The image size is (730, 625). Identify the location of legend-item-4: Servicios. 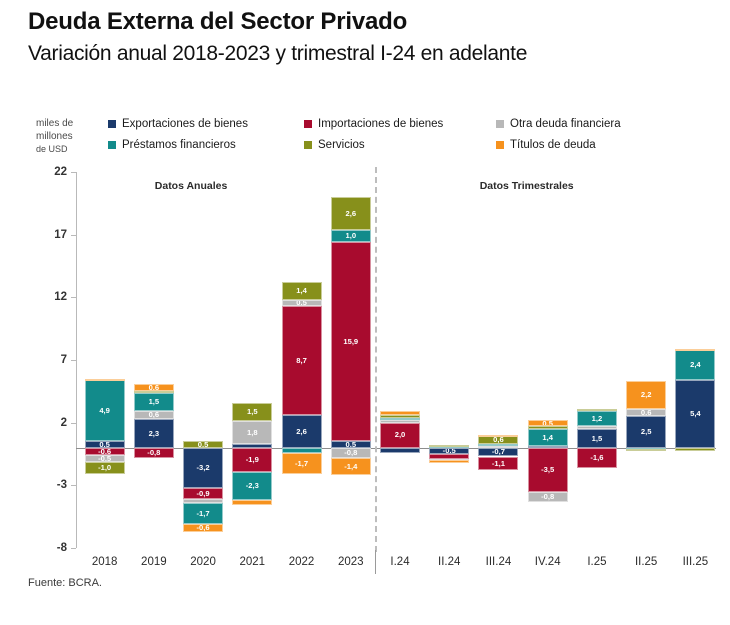
(334, 145).